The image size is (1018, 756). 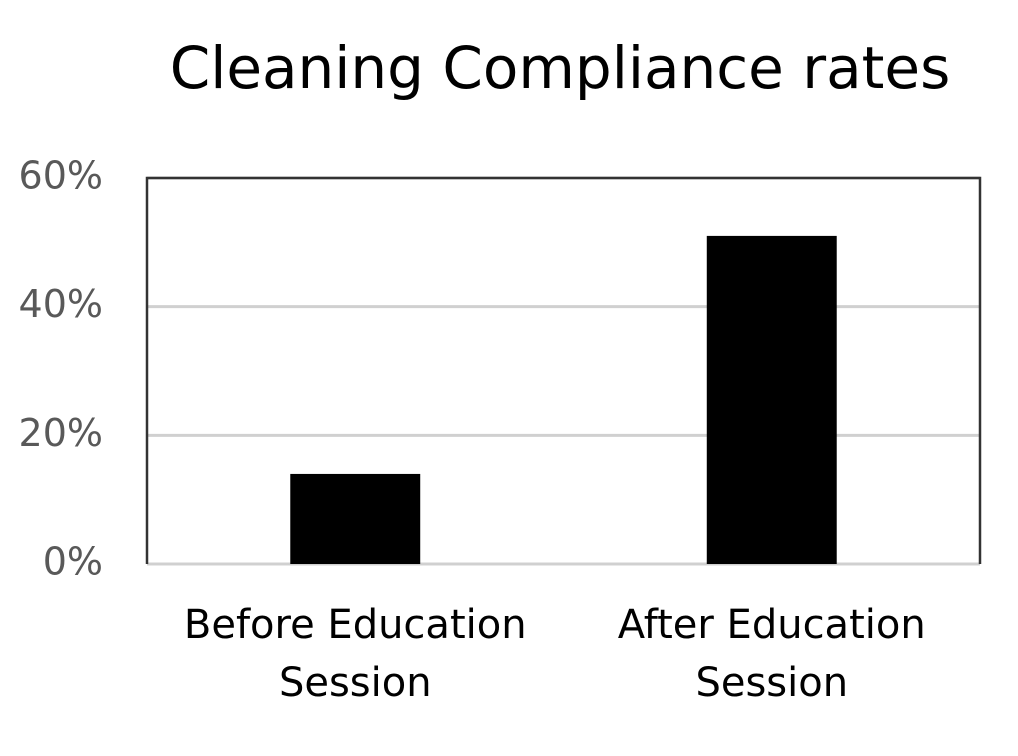 I want to click on y-tick-label: 20%, so click(x=61, y=433).